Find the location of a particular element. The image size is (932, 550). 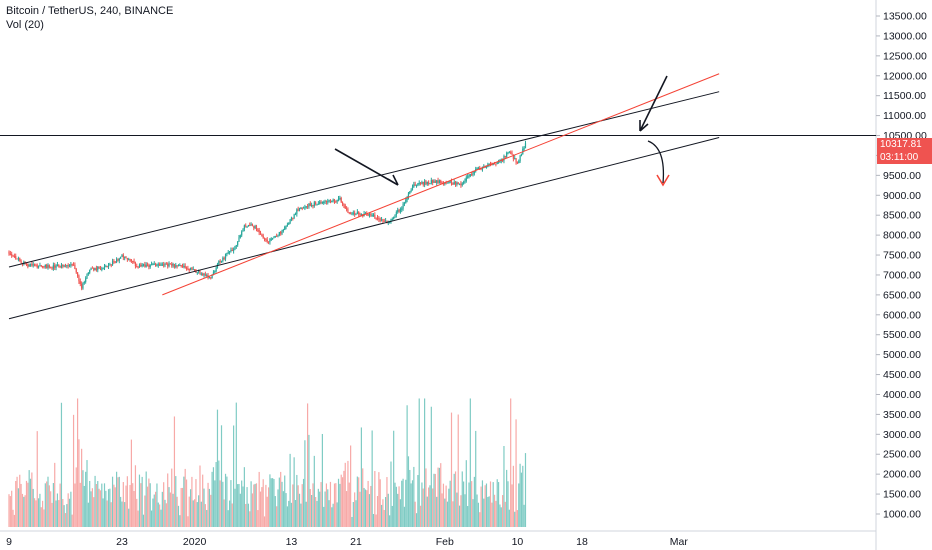

x-tick-label: Feb is located at coordinates (445, 542).